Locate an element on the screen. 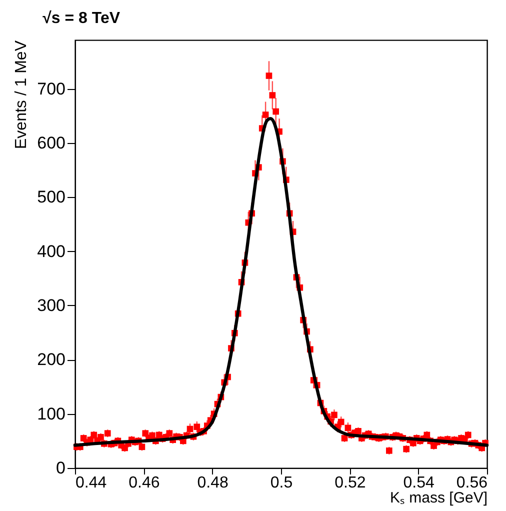  chart-title: √s = 8 TeV is located at coordinates (81, 18).